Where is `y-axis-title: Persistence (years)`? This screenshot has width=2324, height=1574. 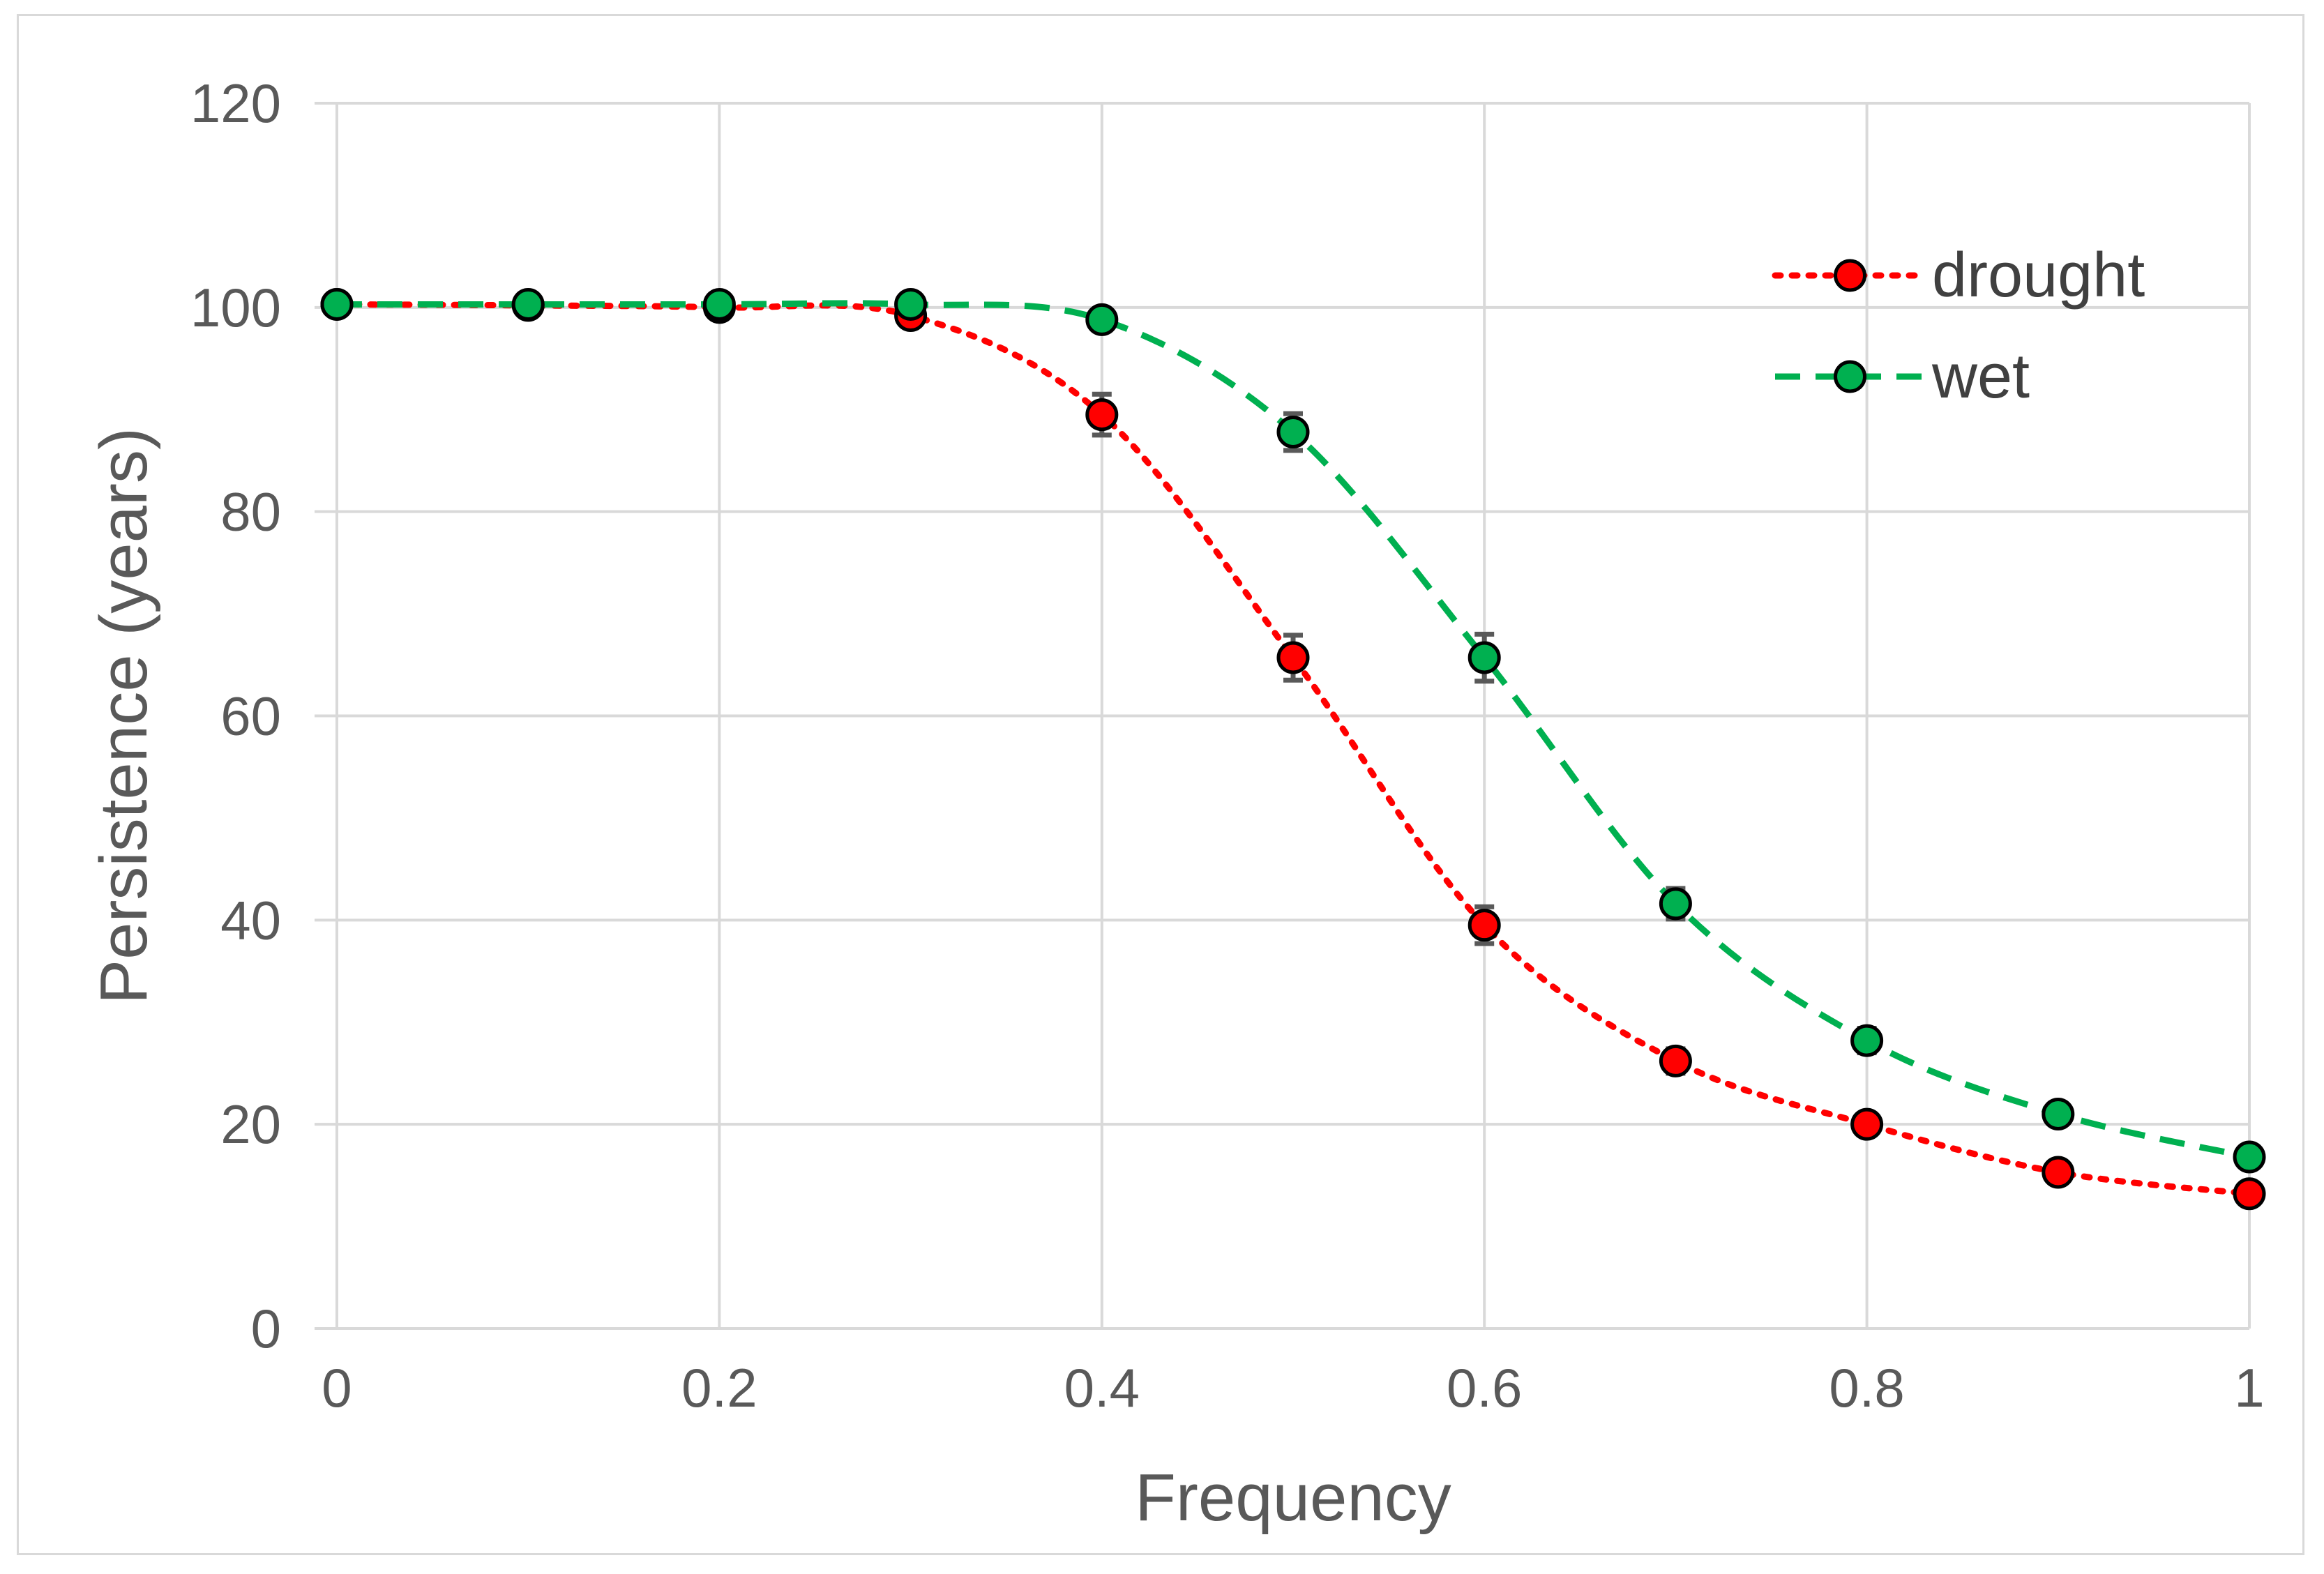
y-axis-title: Persistence (years) is located at coordinates (123, 715).